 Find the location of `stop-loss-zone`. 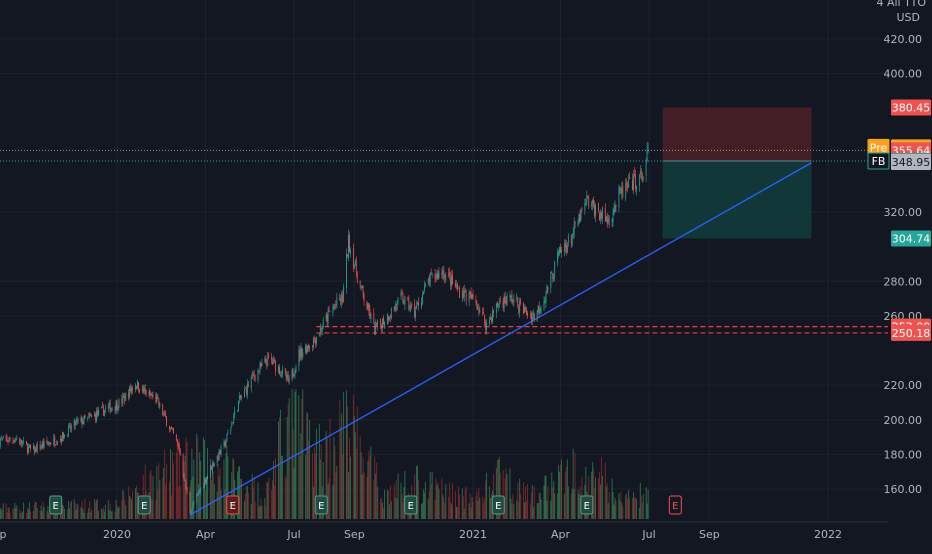

stop-loss-zone is located at coordinates (737, 134).